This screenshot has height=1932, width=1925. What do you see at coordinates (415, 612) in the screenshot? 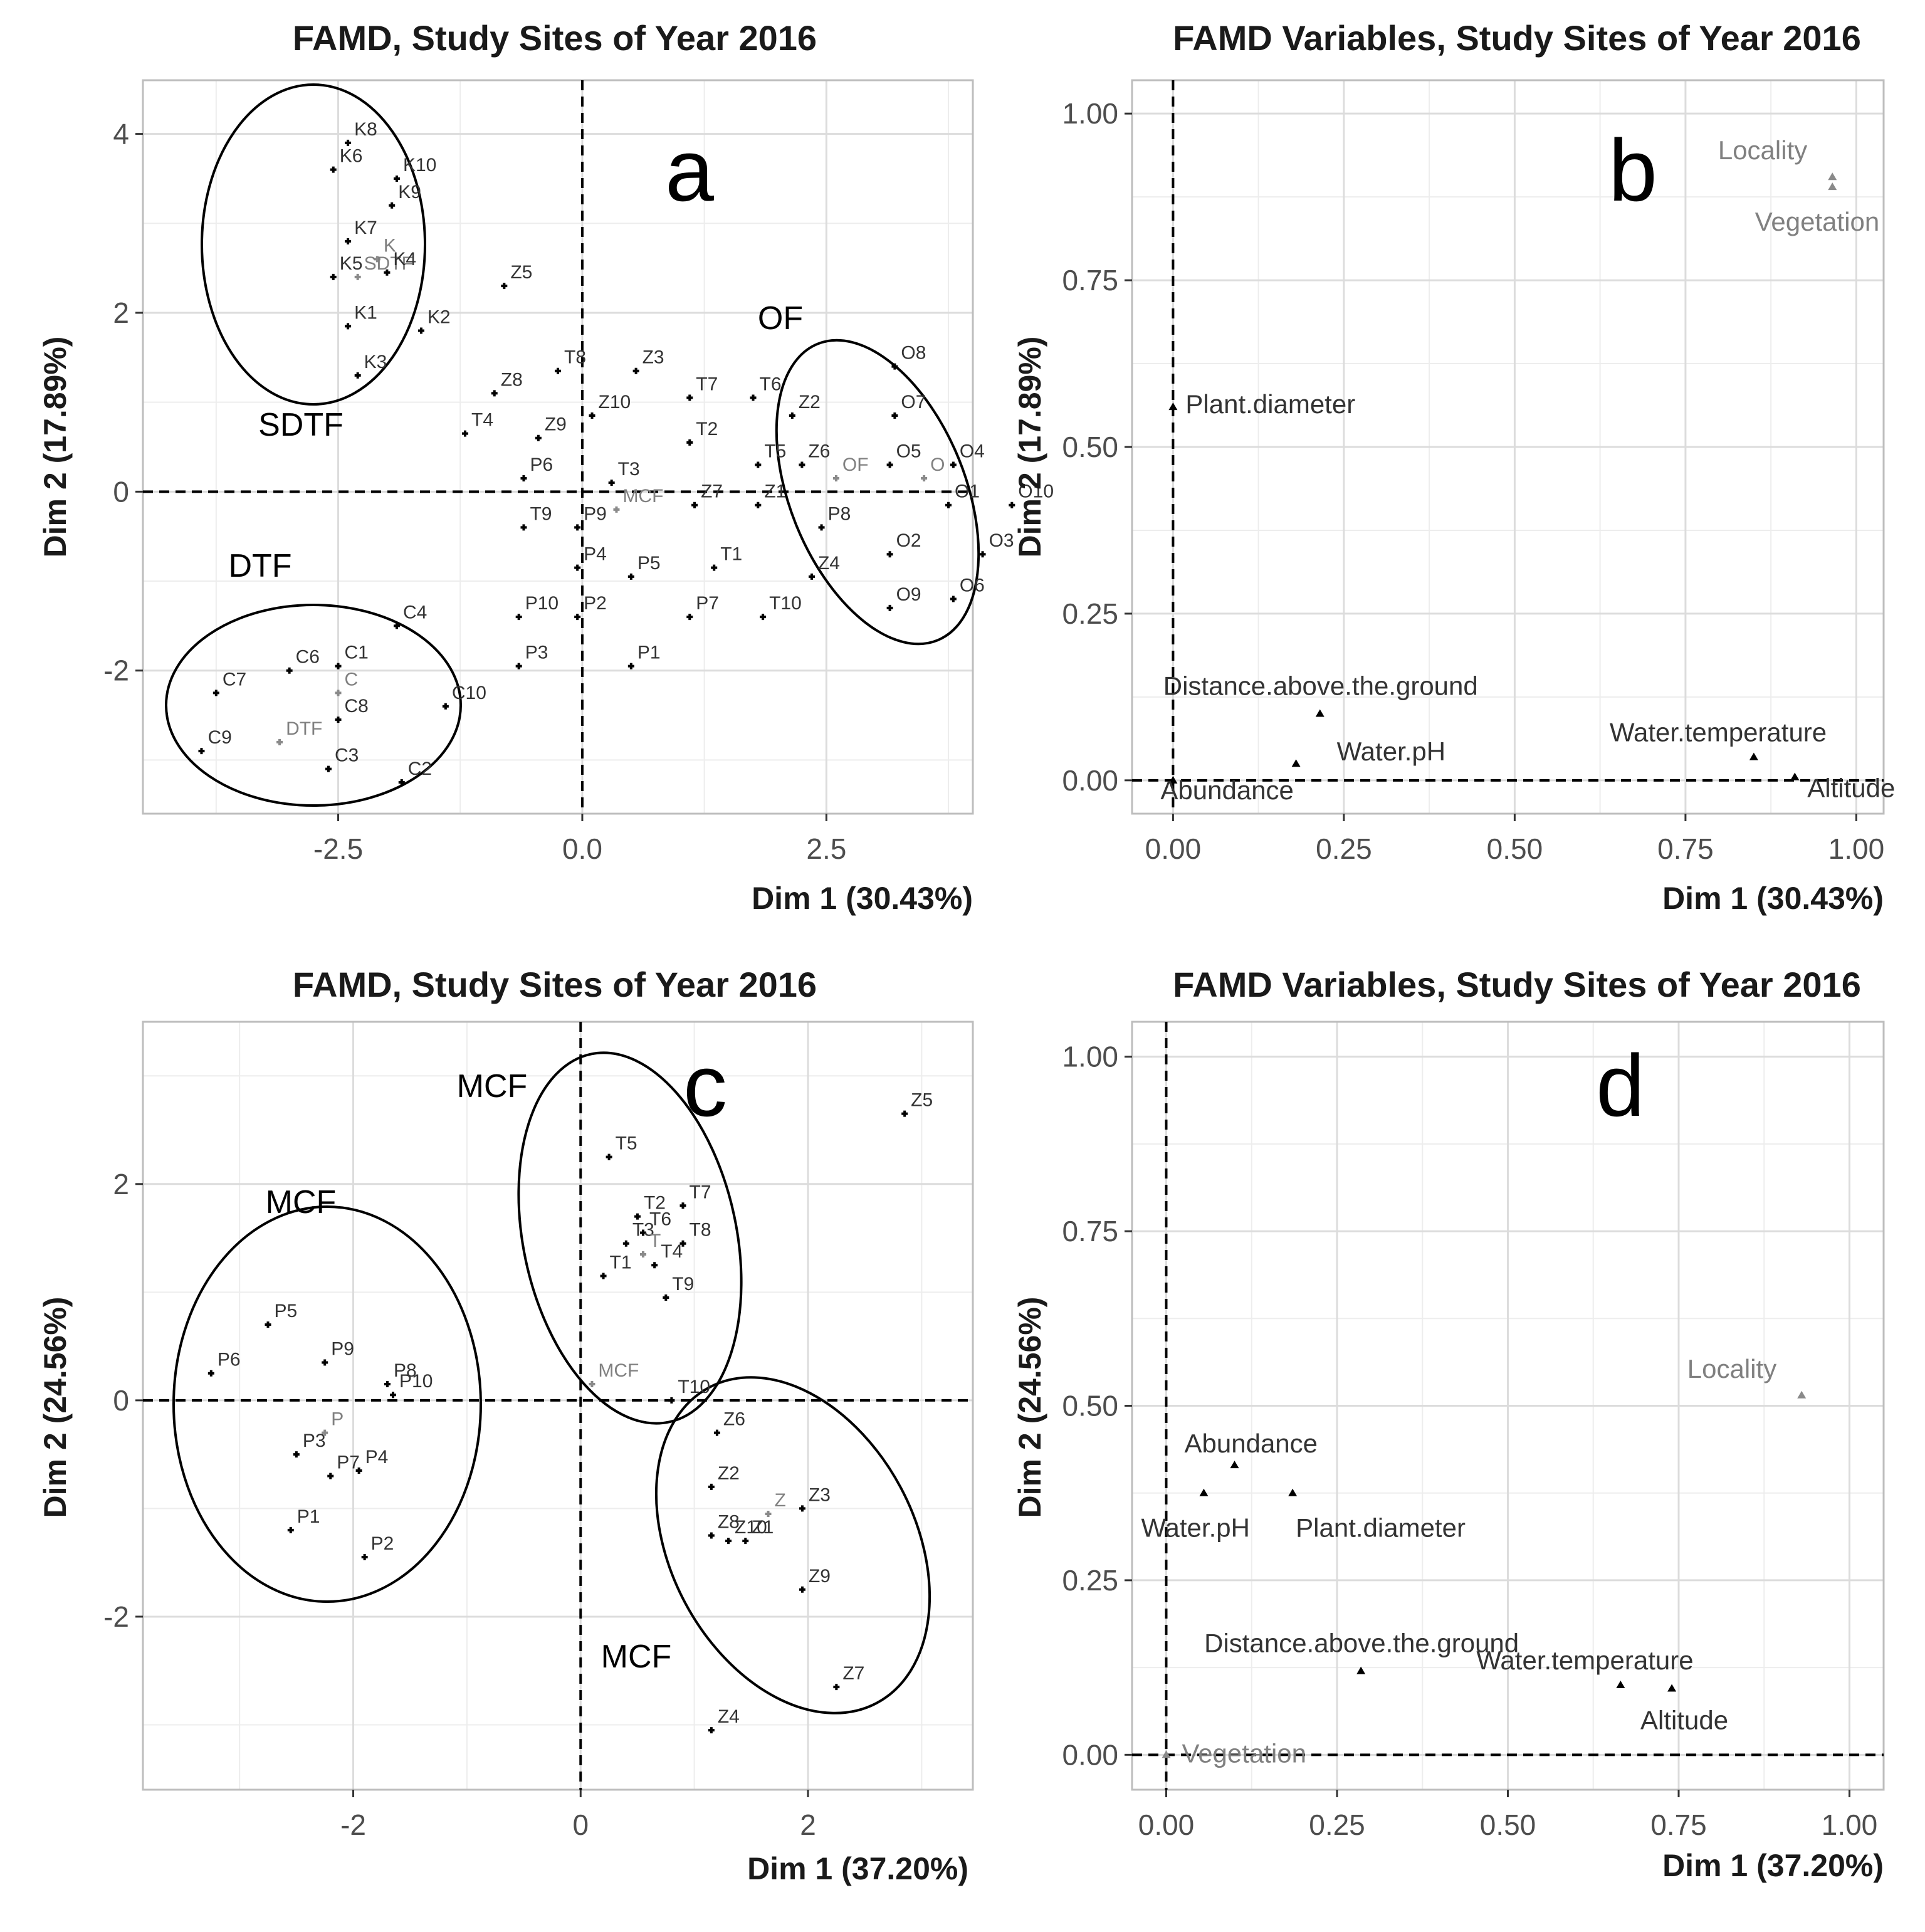
I see `point-label: C4` at bounding box center [415, 612].